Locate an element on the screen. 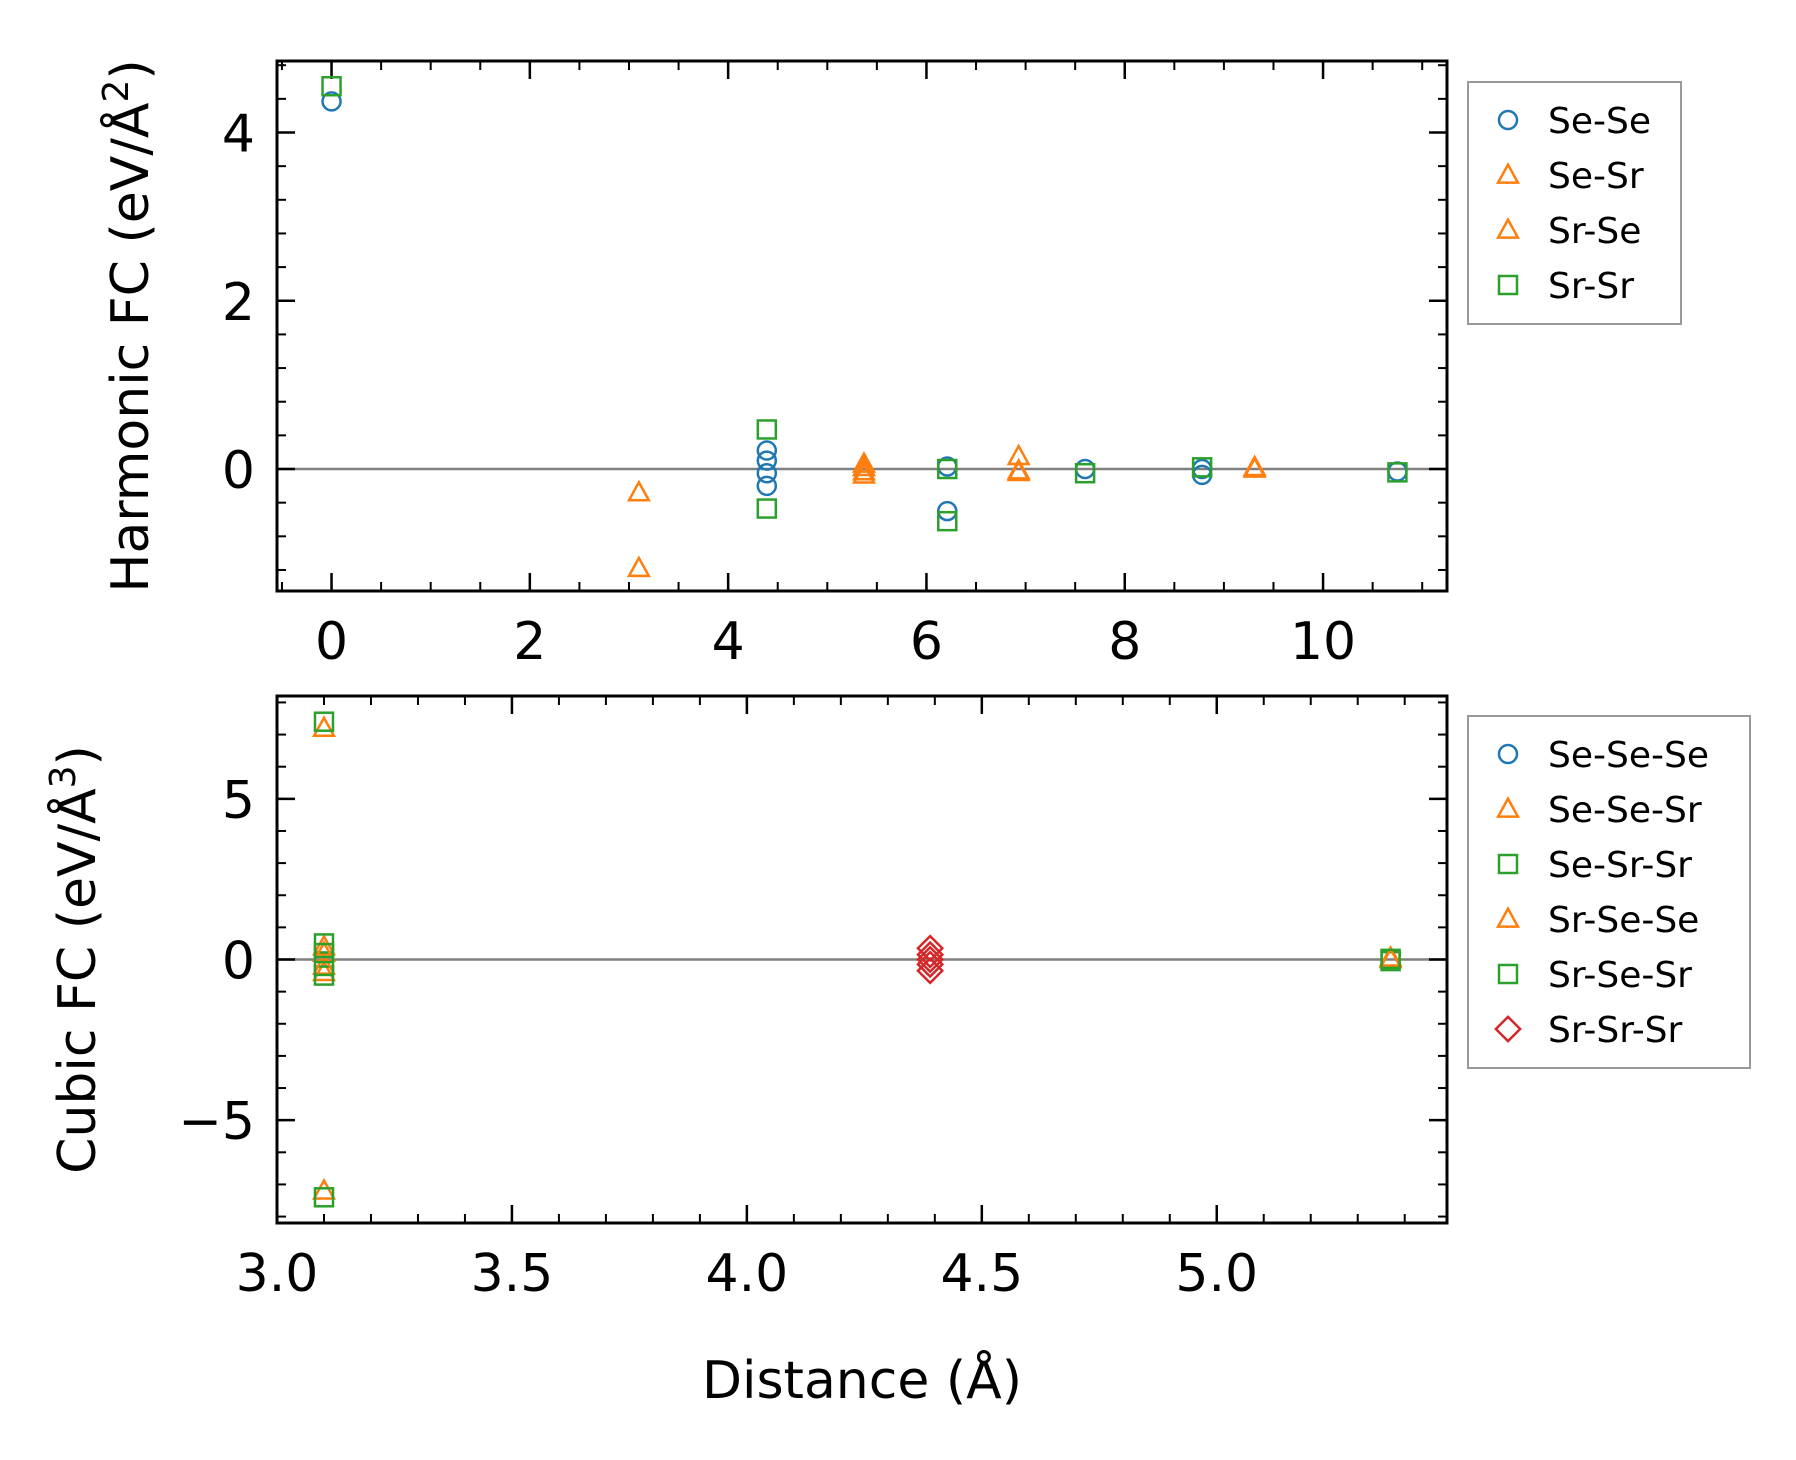 The image size is (1796, 1460). x-tick-label: 3.5 is located at coordinates (512, 1274).